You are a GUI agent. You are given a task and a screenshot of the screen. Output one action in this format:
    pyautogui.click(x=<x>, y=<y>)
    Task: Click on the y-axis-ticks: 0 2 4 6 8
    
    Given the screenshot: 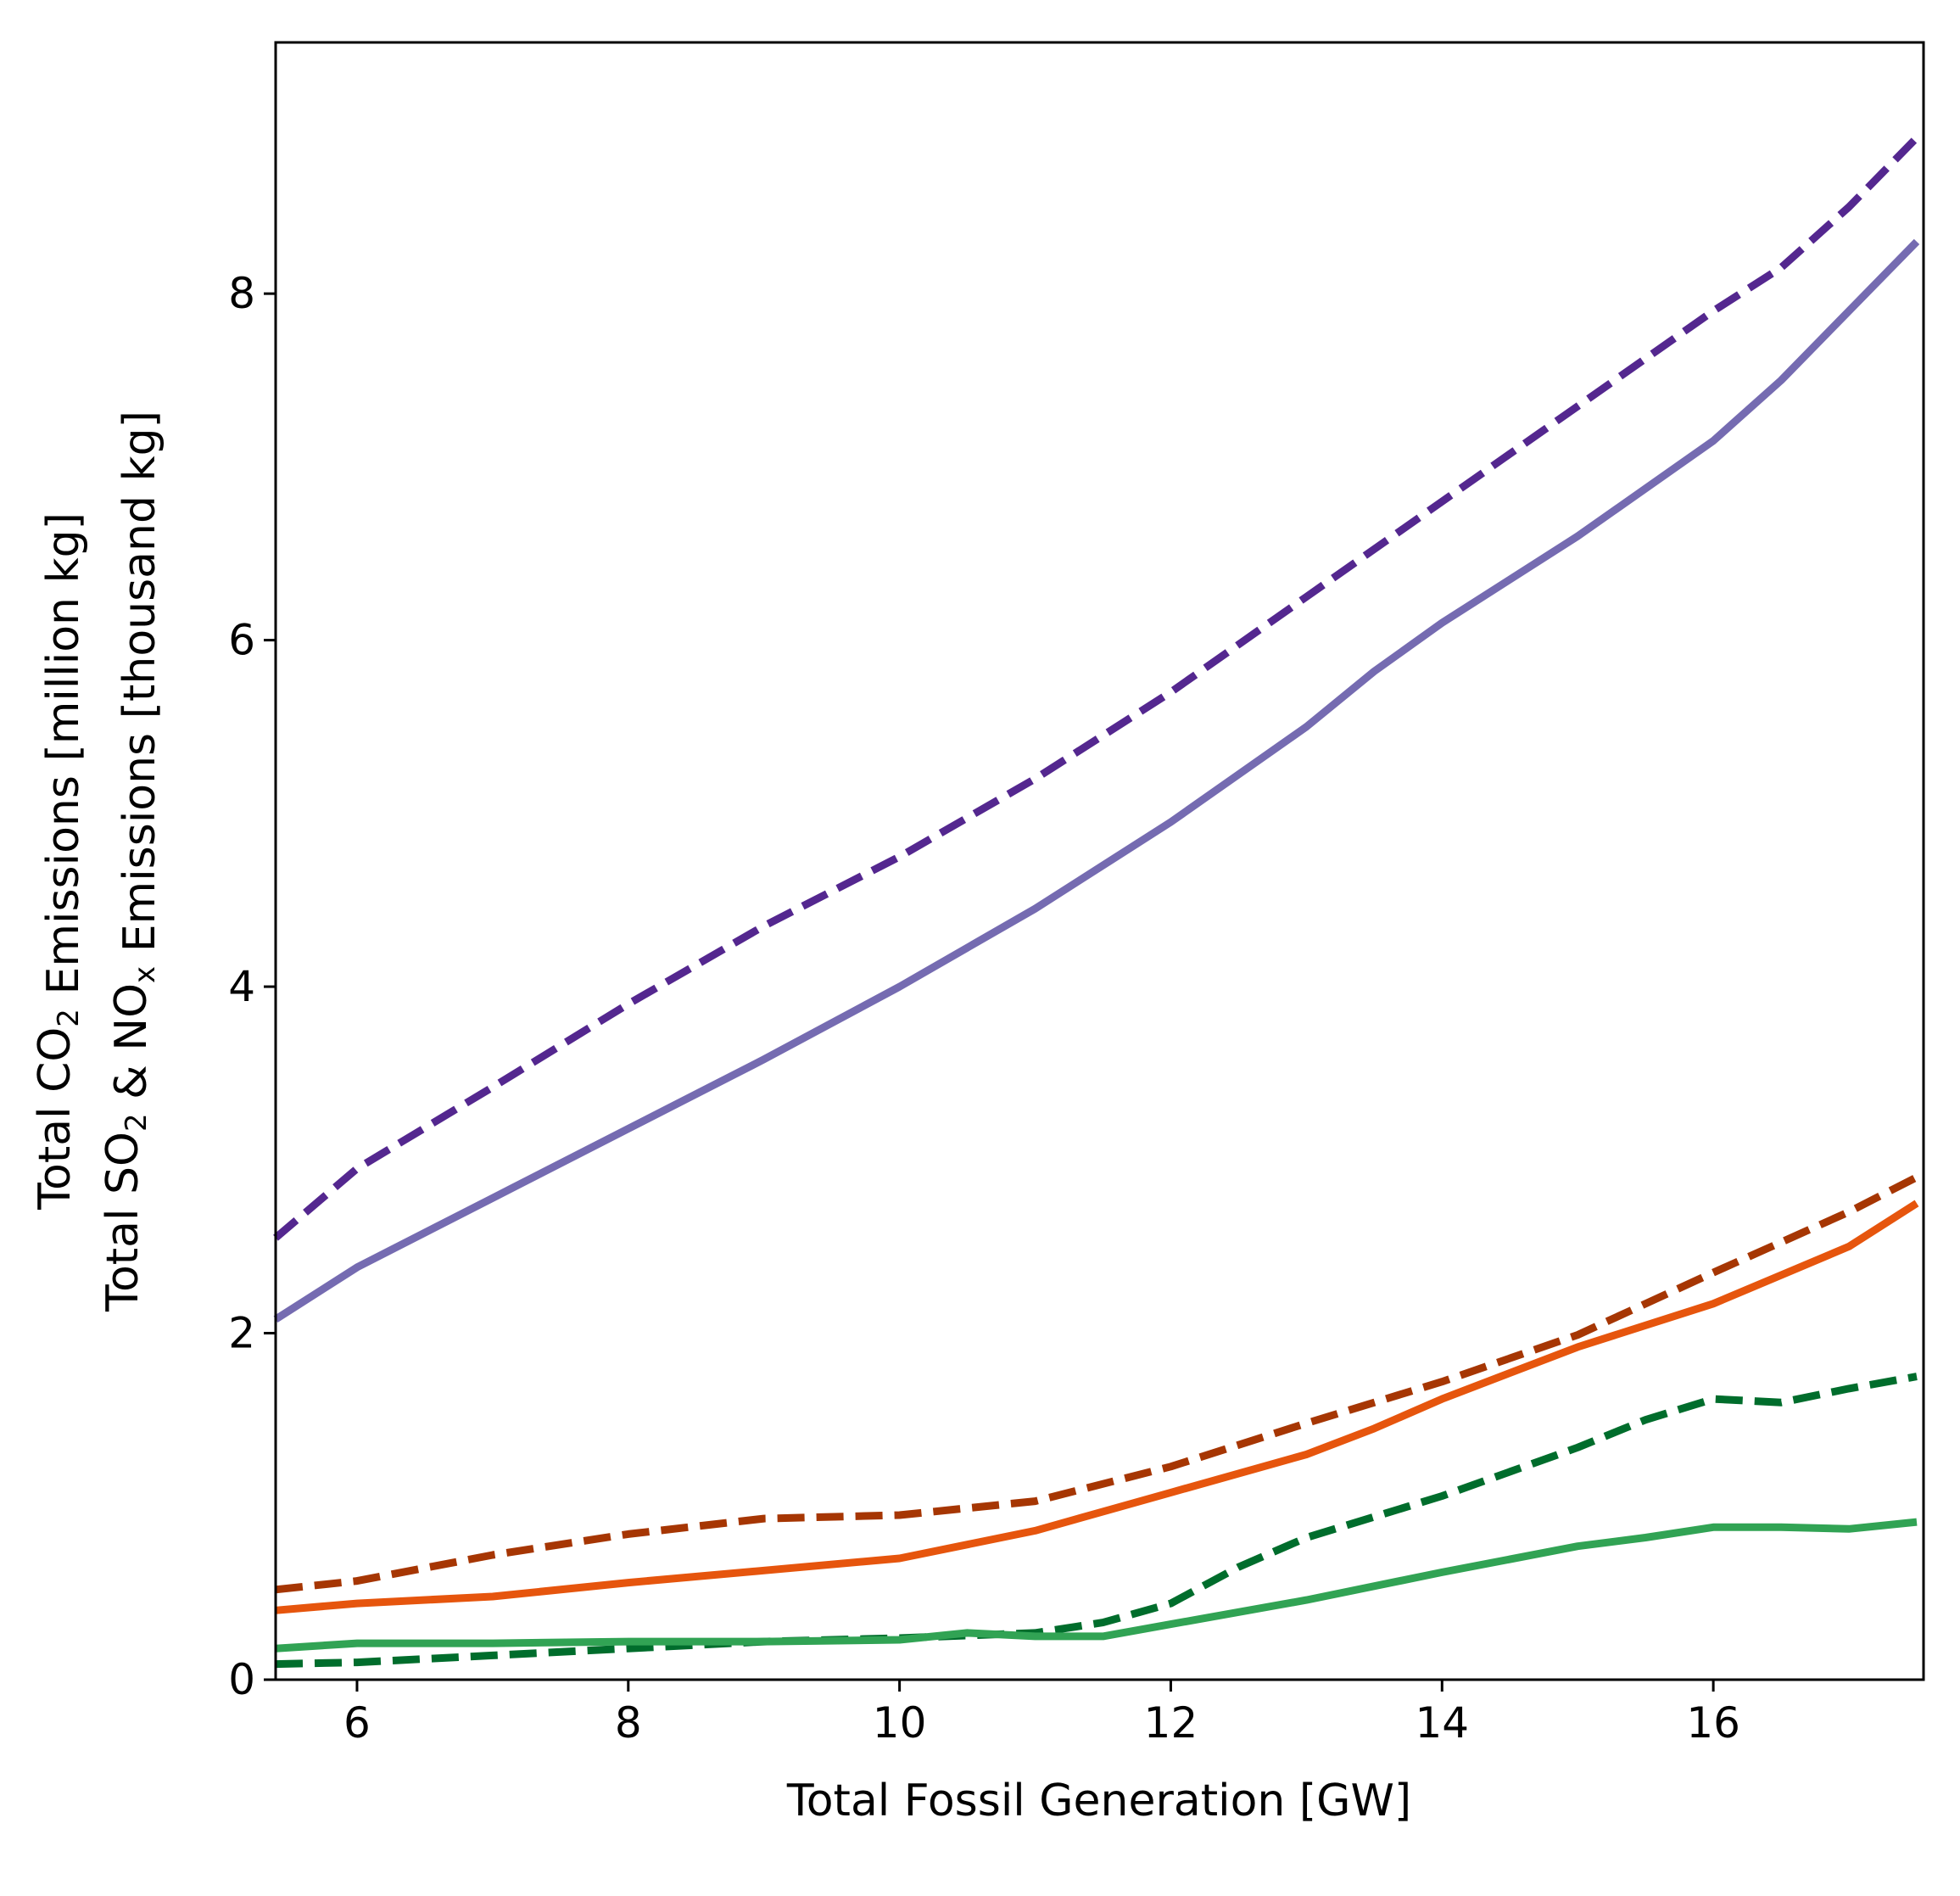 What is the action you would take?
    pyautogui.click(x=252, y=986)
    